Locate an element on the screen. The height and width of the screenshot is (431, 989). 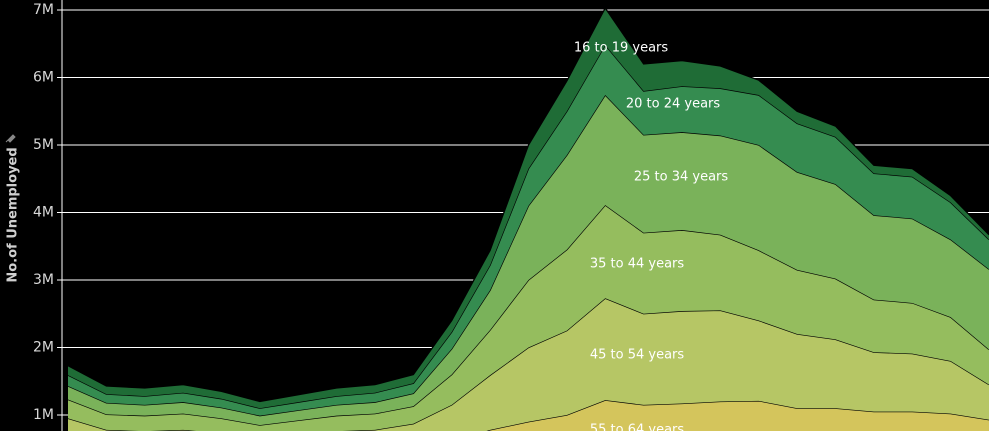
area is located at coordinates (737, 415).